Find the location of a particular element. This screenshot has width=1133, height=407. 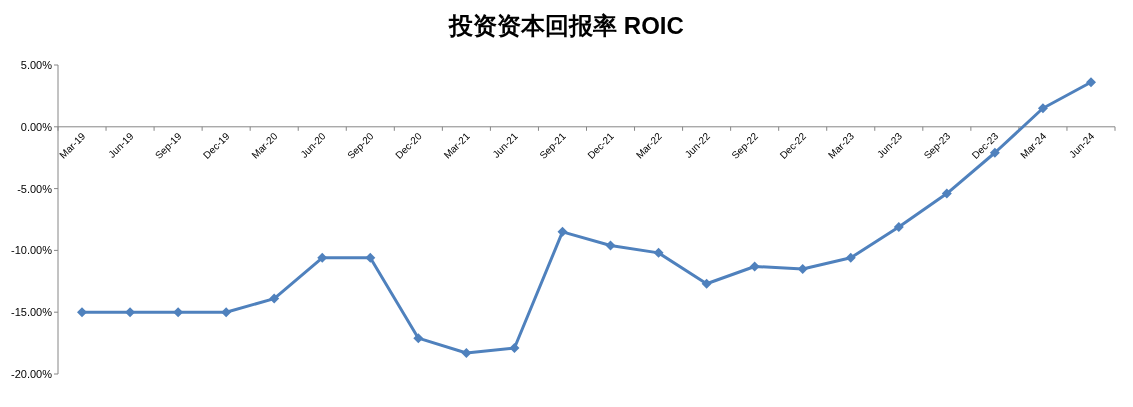

y-tick-label: -15.00% is located at coordinates (32, 312).